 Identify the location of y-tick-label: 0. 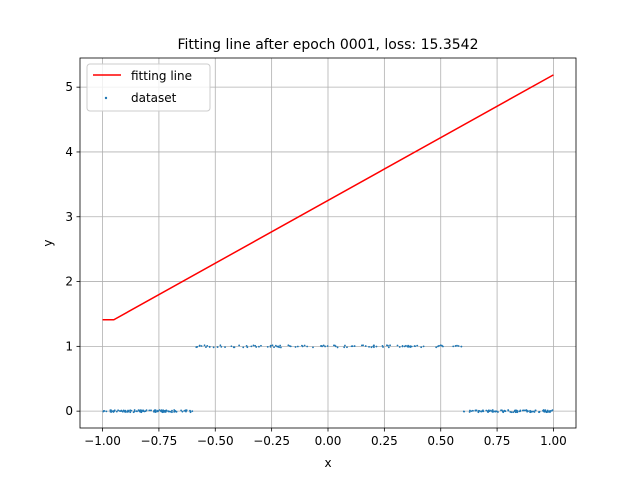
(69, 411).